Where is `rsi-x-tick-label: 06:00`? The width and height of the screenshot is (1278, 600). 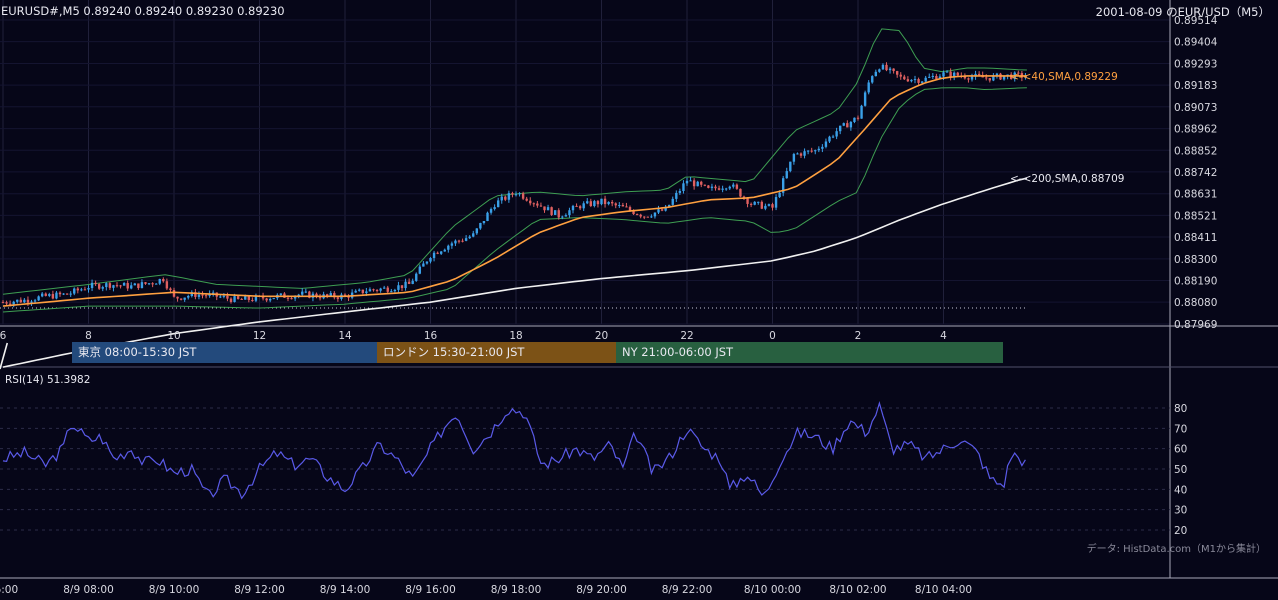
rsi-x-tick-label: 06:00 is located at coordinates (9, 590).